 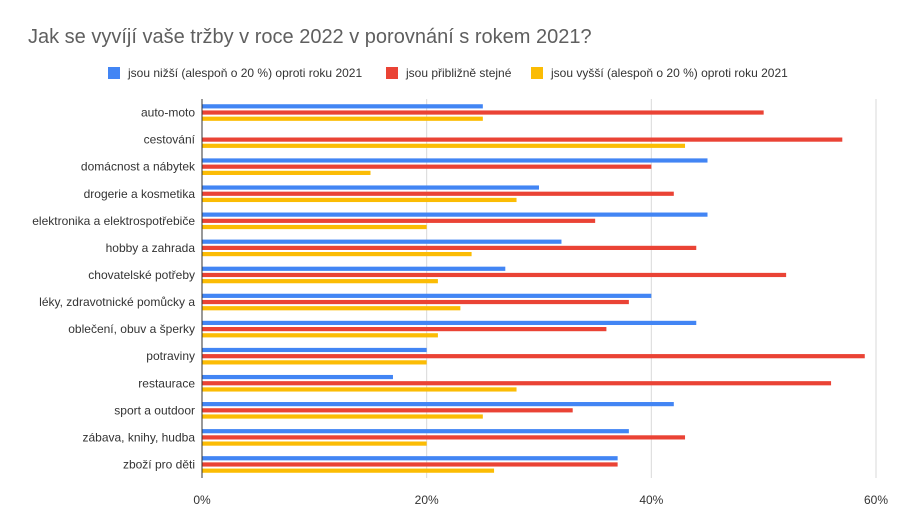 What do you see at coordinates (392, 73) in the screenshot?
I see `legend-swatch-same` at bounding box center [392, 73].